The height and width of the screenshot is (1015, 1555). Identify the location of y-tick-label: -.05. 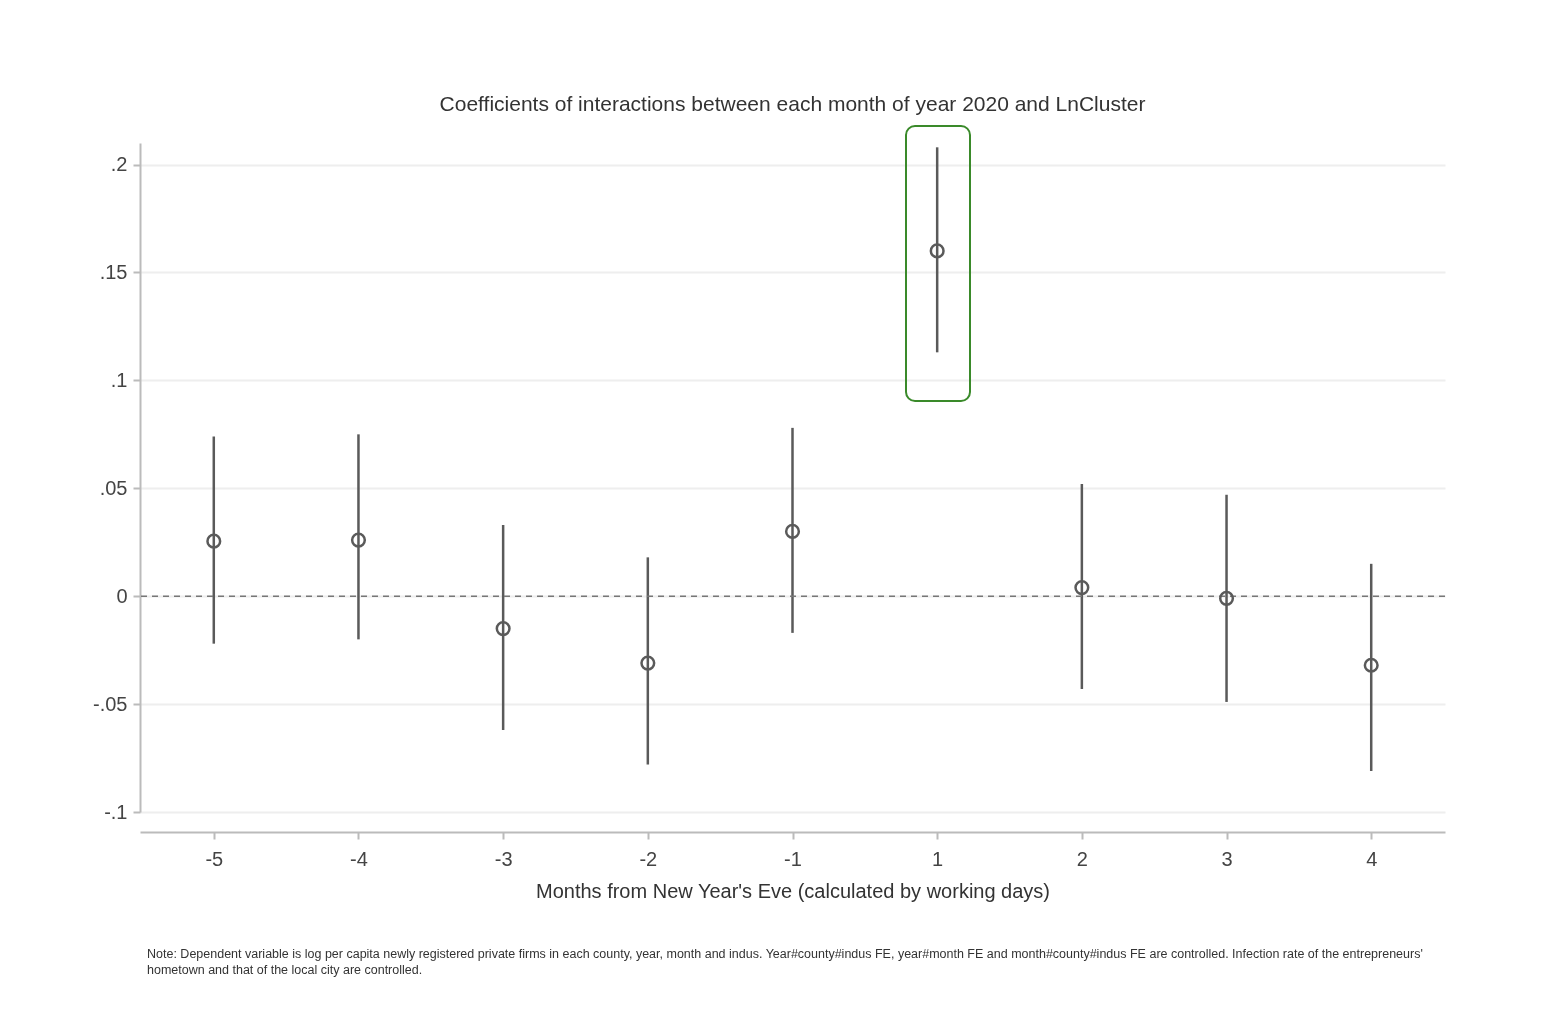
(110, 703).